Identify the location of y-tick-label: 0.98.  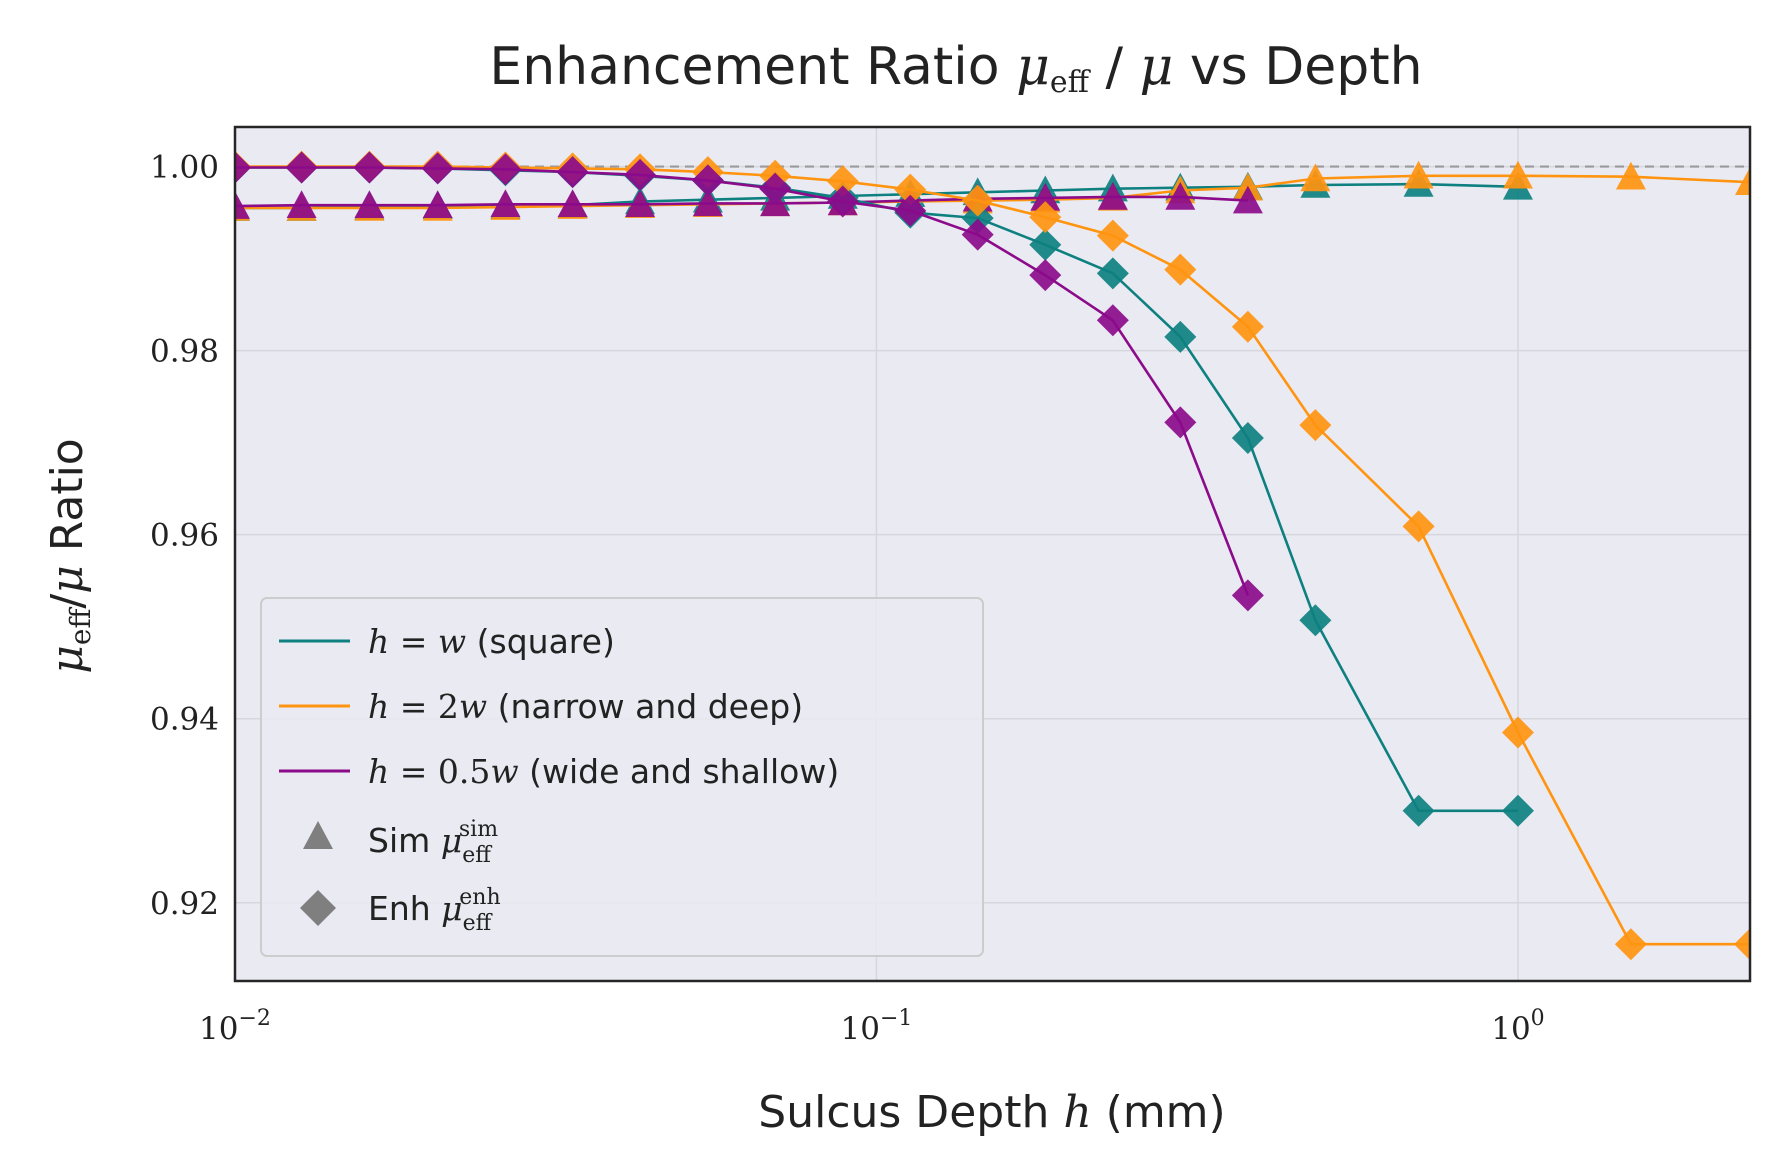
(184, 352).